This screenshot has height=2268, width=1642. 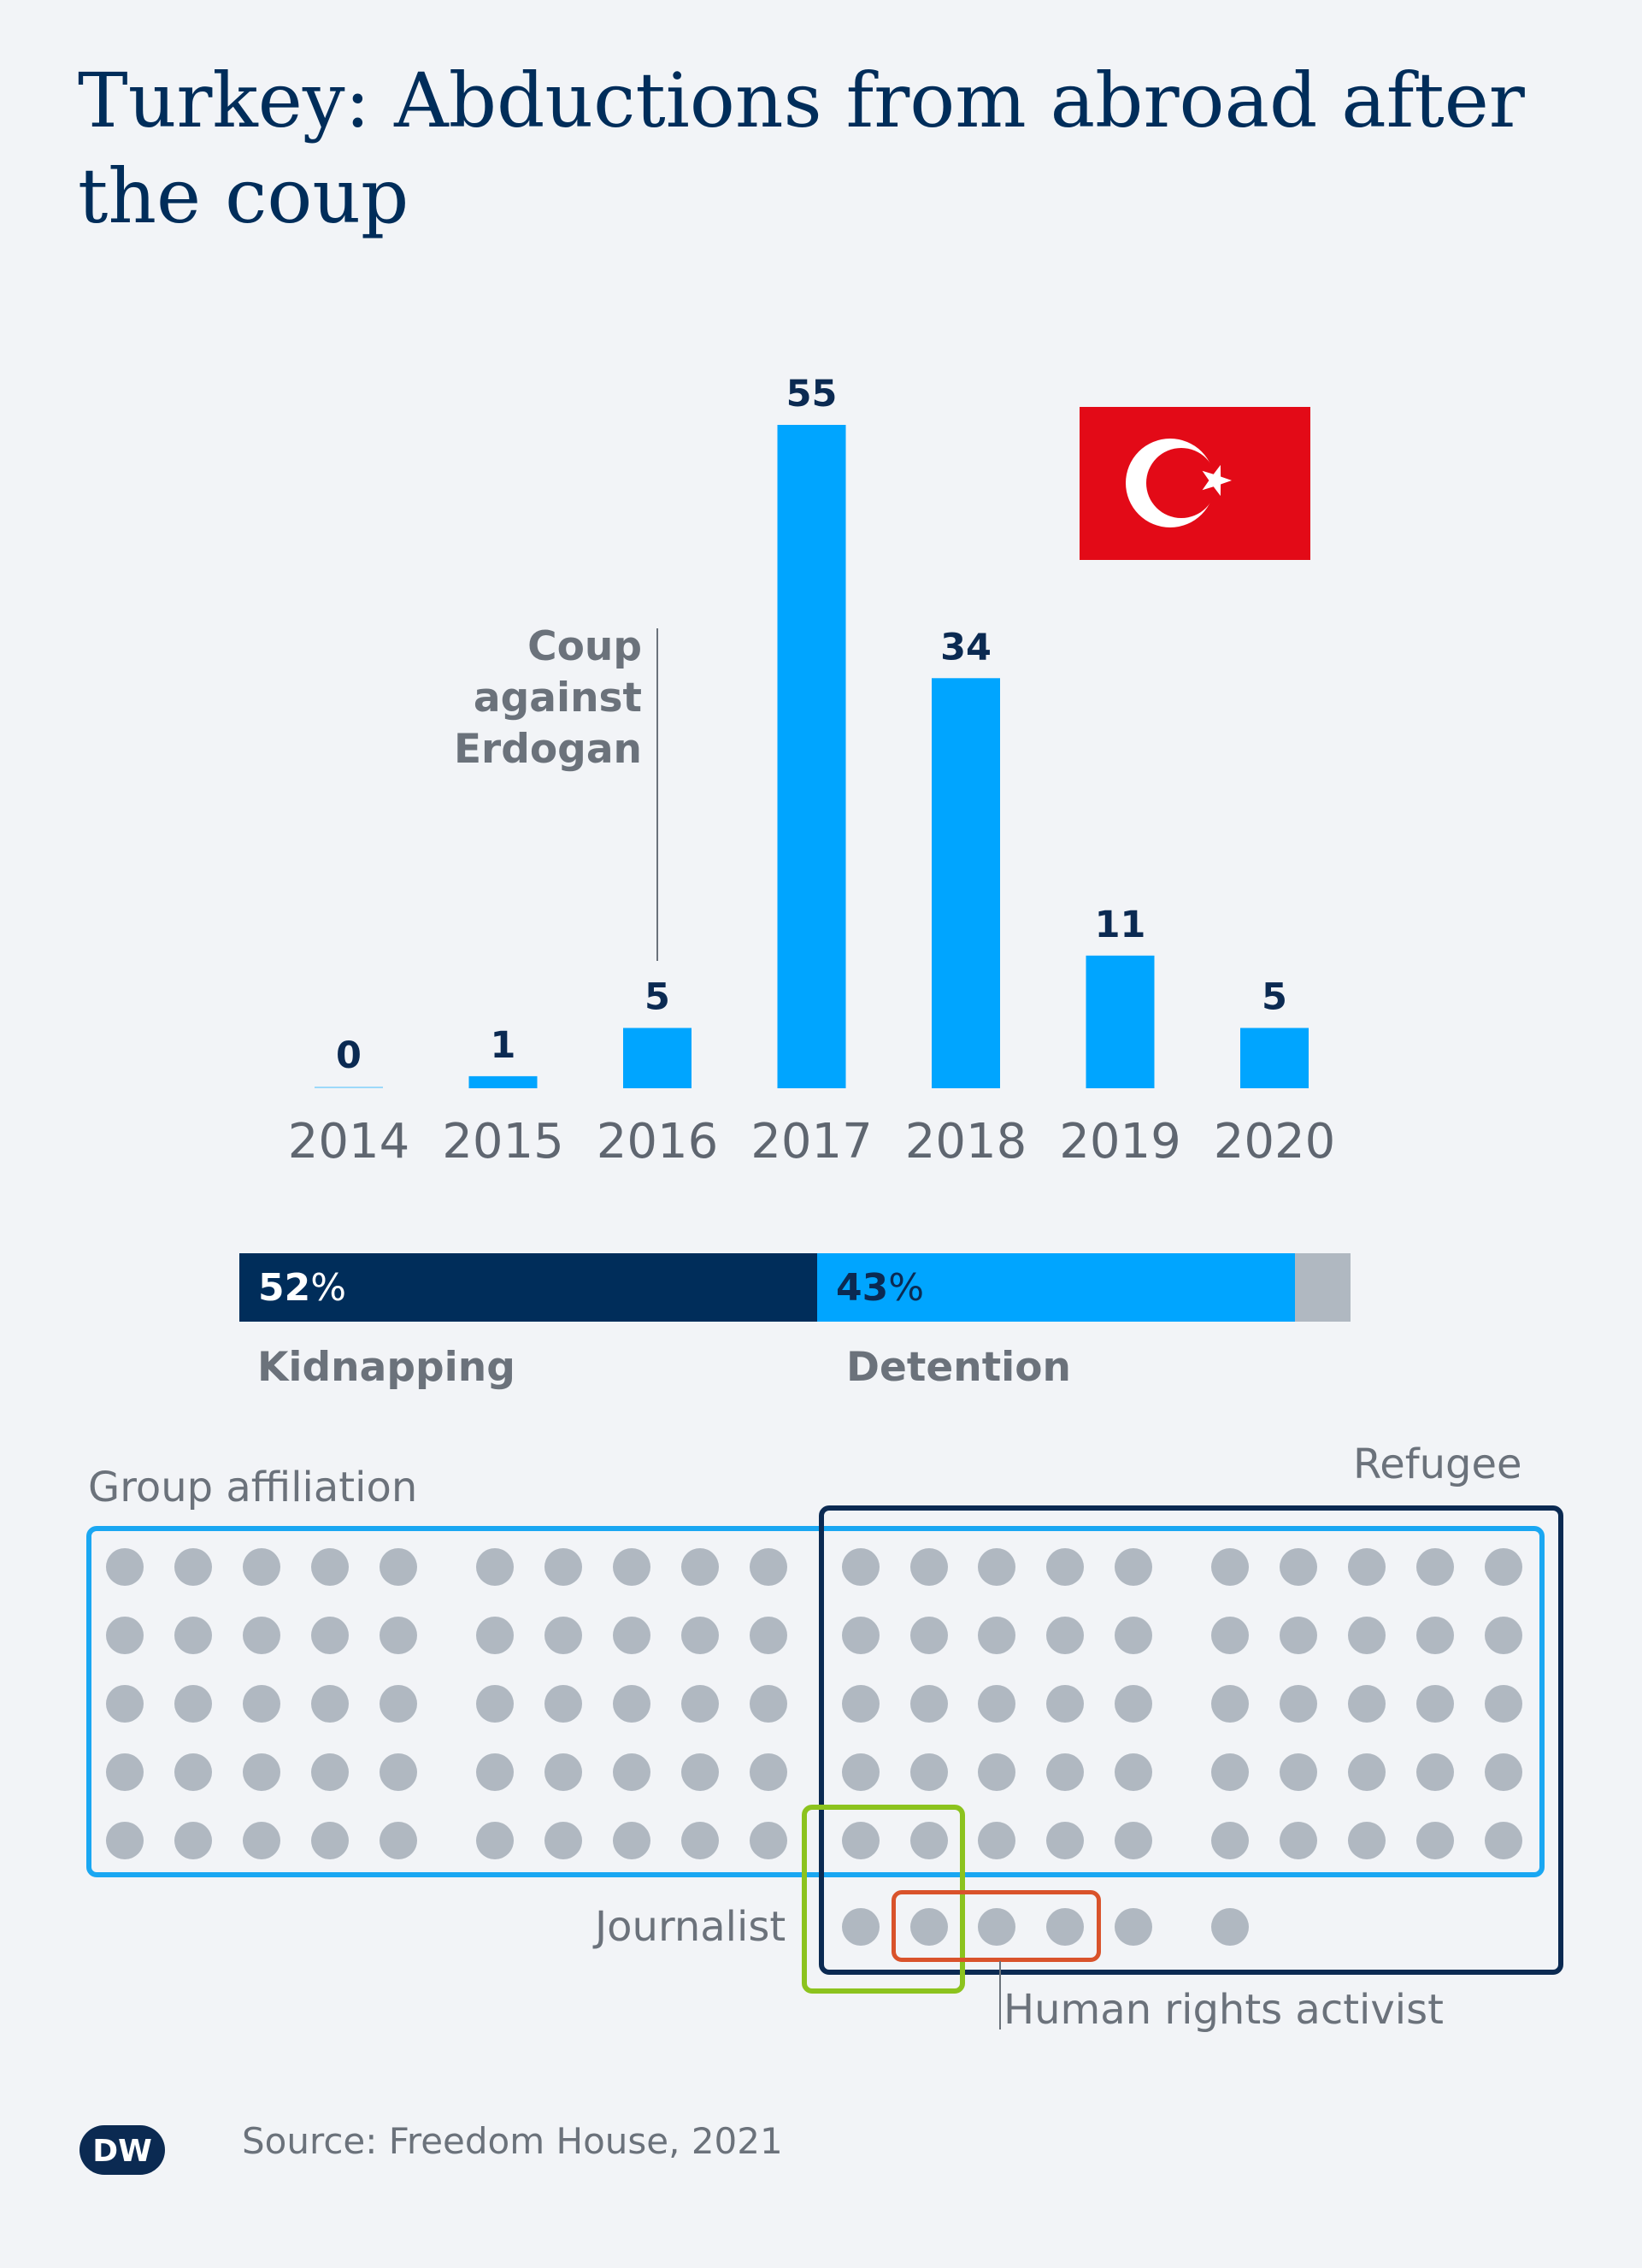 What do you see at coordinates (302, 1287) in the screenshot?
I see `segment-value-label: 52%` at bounding box center [302, 1287].